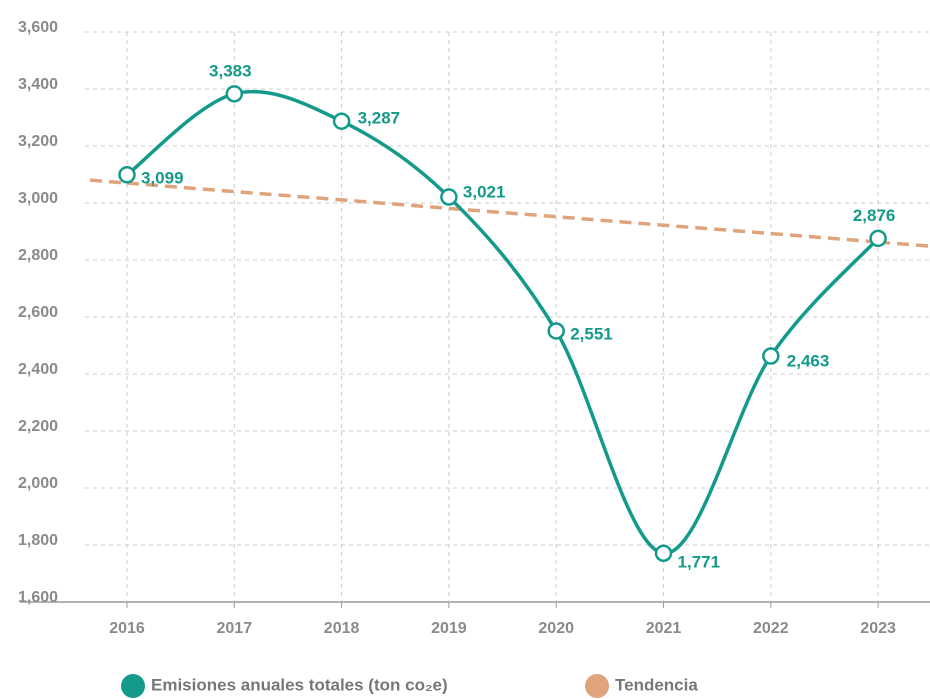 The image size is (930, 699). Describe the element at coordinates (38, 141) in the screenshot. I see `y-tick-label: 3,200` at that location.